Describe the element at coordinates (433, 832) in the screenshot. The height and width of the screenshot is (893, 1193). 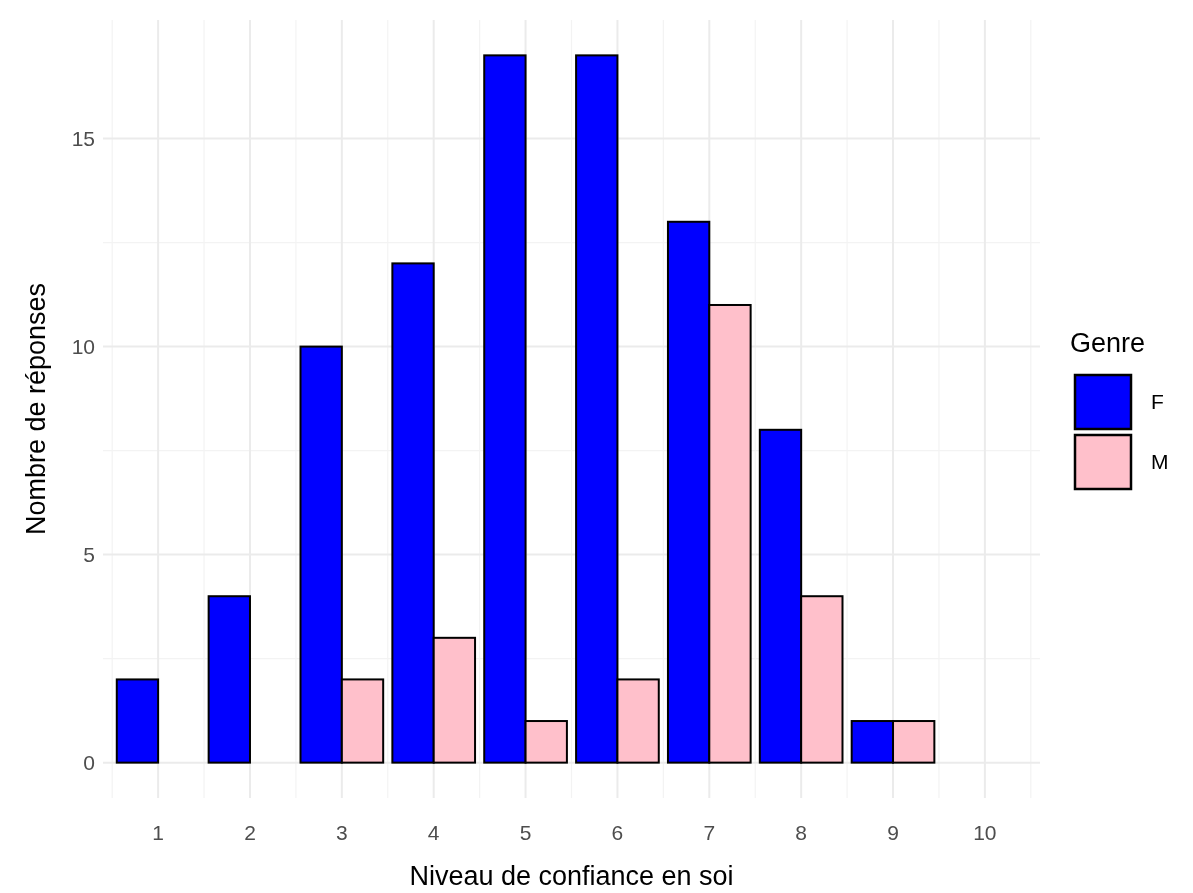
I see `x-tick-label: 4` at that location.